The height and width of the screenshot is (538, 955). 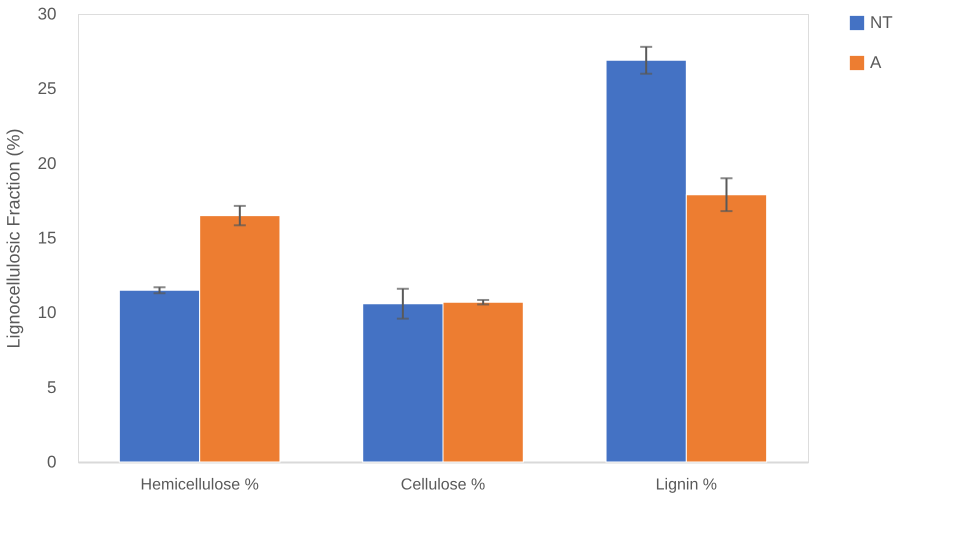 What do you see at coordinates (47, 312) in the screenshot?
I see `y-tick-label: 10` at bounding box center [47, 312].